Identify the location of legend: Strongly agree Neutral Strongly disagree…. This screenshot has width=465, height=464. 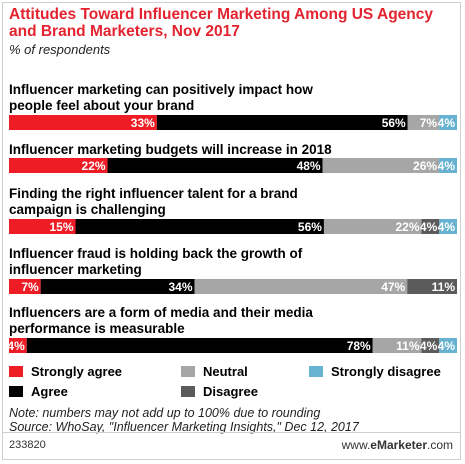
(234, 384).